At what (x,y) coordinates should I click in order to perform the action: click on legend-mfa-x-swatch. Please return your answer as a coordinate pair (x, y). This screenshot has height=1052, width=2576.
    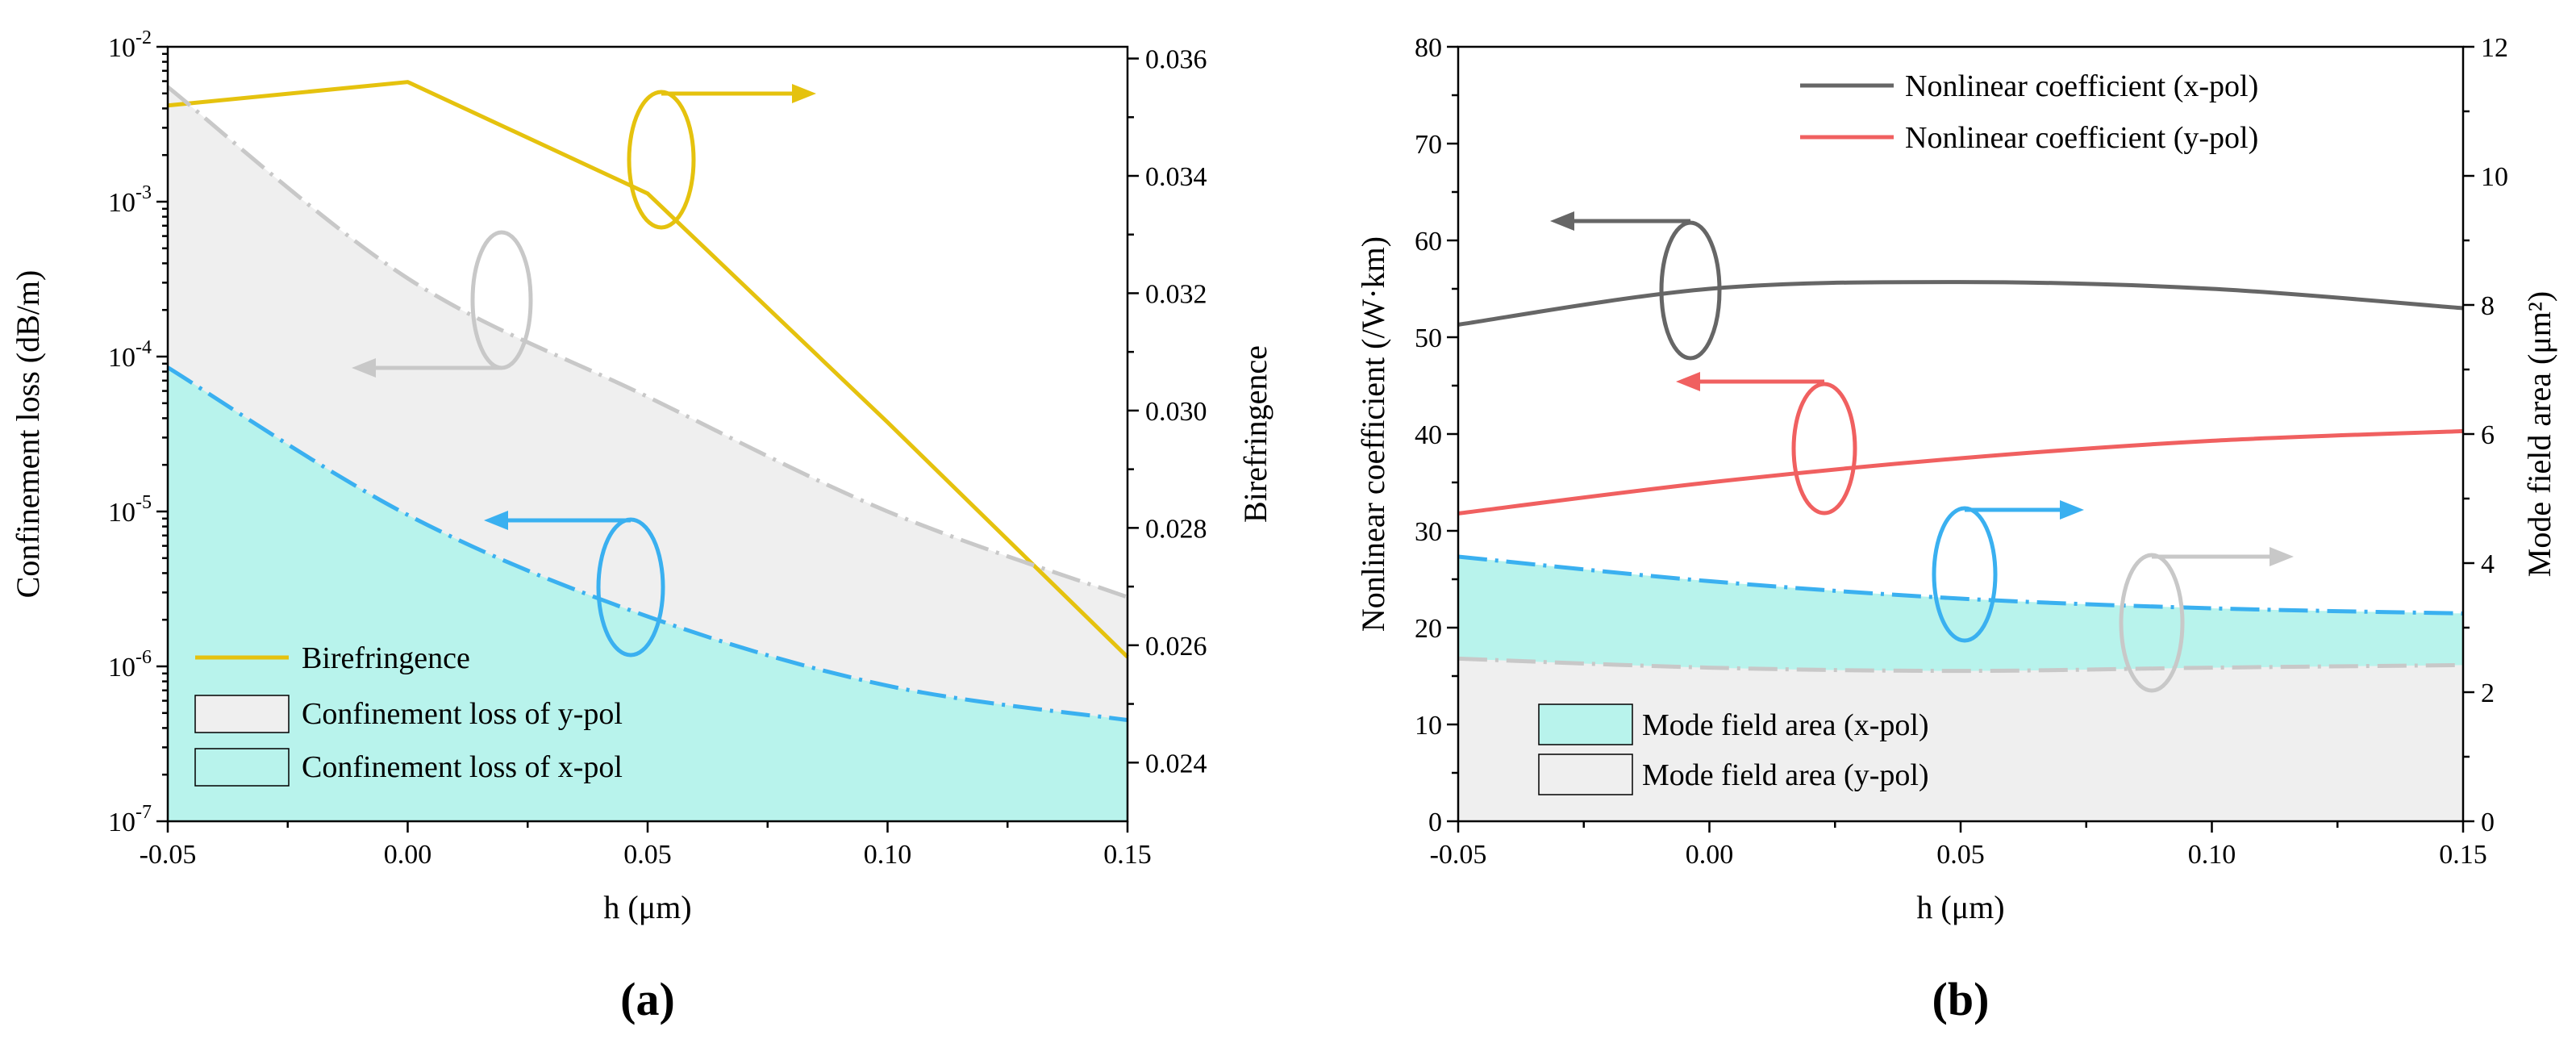
    Looking at the image, I should click on (1585, 724).